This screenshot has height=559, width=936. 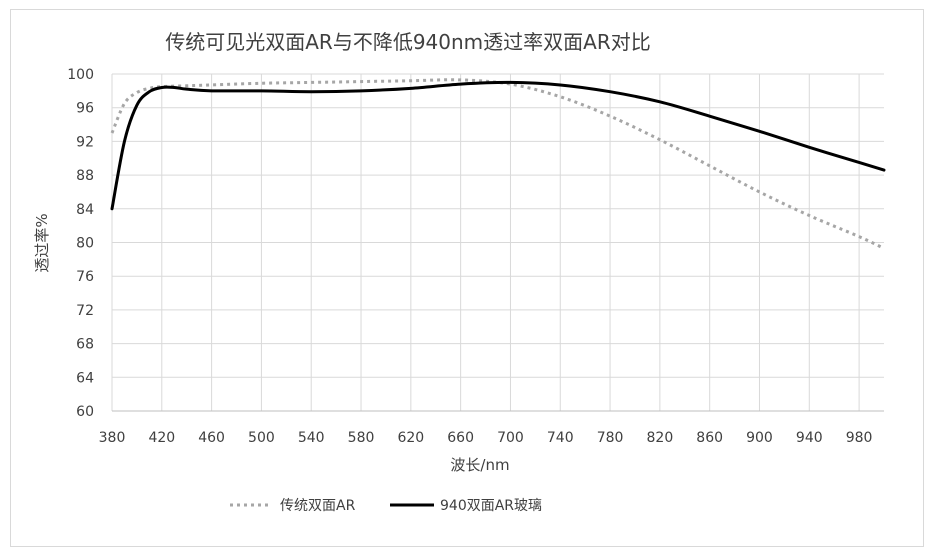 I want to click on x-tick-label: 420, so click(x=161, y=438).